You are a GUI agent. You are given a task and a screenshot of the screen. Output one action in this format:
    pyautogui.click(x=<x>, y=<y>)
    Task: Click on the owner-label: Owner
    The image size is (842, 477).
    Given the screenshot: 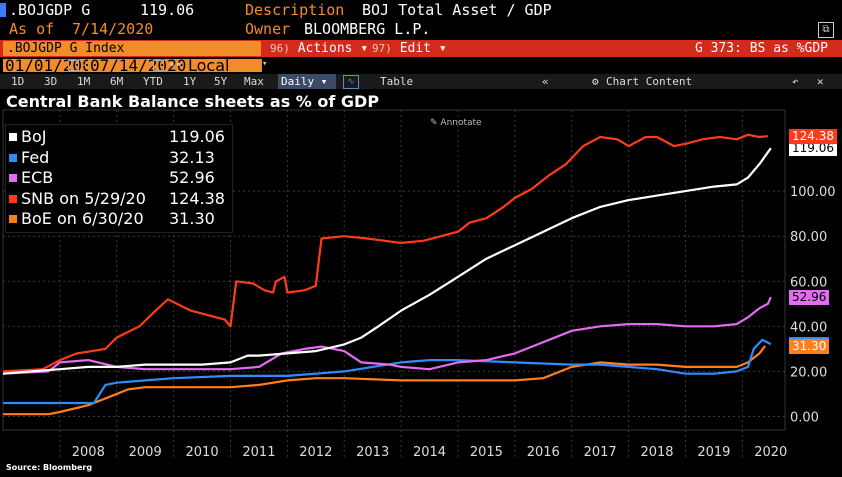 What is the action you would take?
    pyautogui.click(x=268, y=29)
    